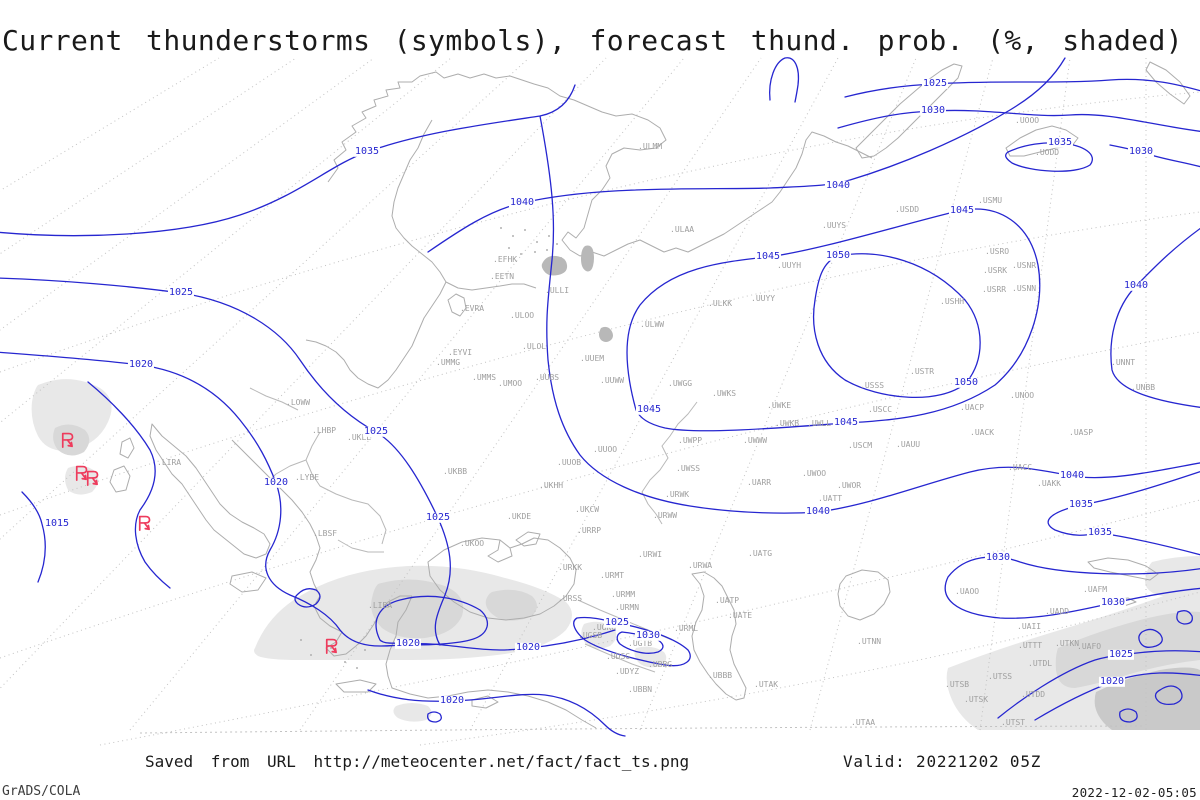 The image size is (1200, 800). Describe the element at coordinates (41, 791) in the screenshot. I see `grads-credit: GrADS/COLA` at that location.